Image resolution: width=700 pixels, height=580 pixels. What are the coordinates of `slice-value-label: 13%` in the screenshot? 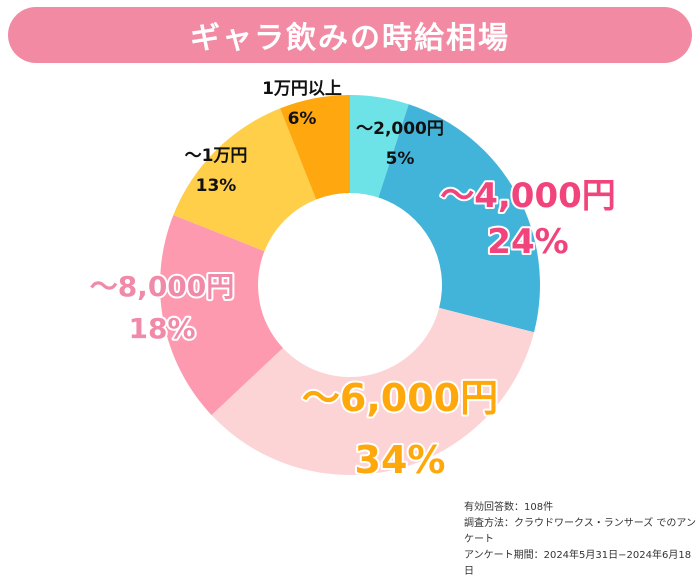 It's located at (216, 186).